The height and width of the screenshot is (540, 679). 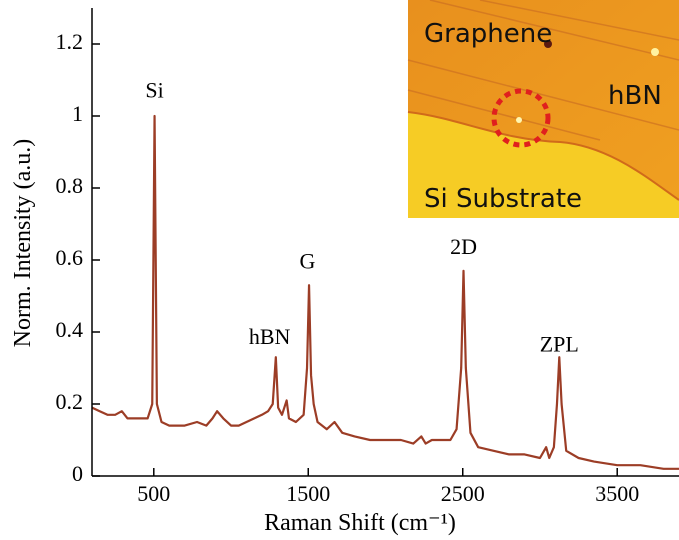 What do you see at coordinates (488, 34) in the screenshot?
I see `inset-label: Graphene` at bounding box center [488, 34].